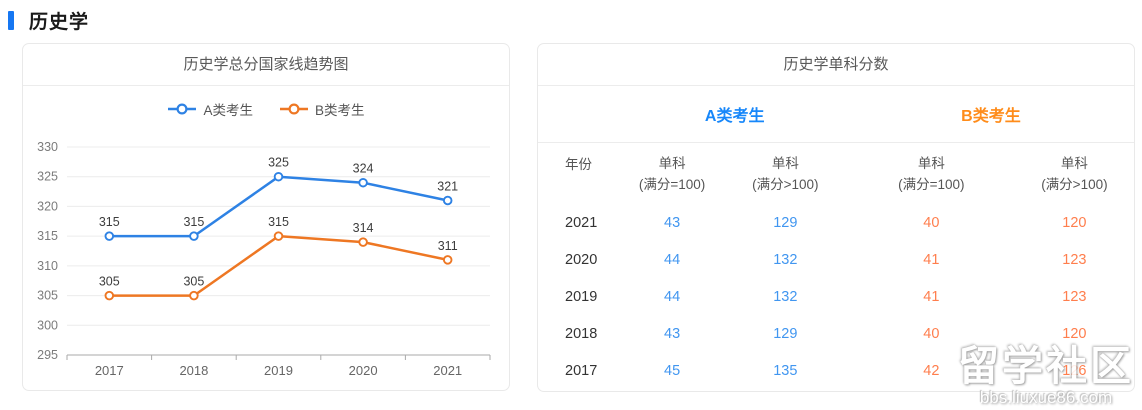 This screenshot has width=1142, height=410. Describe the element at coordinates (47, 147) in the screenshot. I see `svg-text: 330` at that location.